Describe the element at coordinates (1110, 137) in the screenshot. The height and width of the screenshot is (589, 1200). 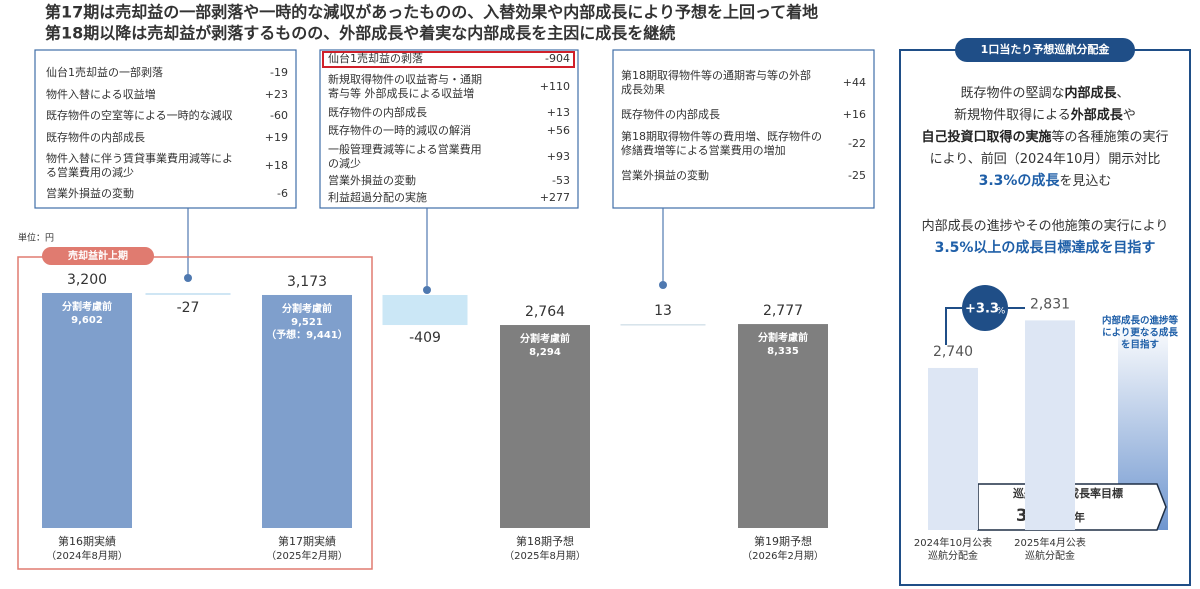
I see `text-run: 等の各種施策の実行` at that location.